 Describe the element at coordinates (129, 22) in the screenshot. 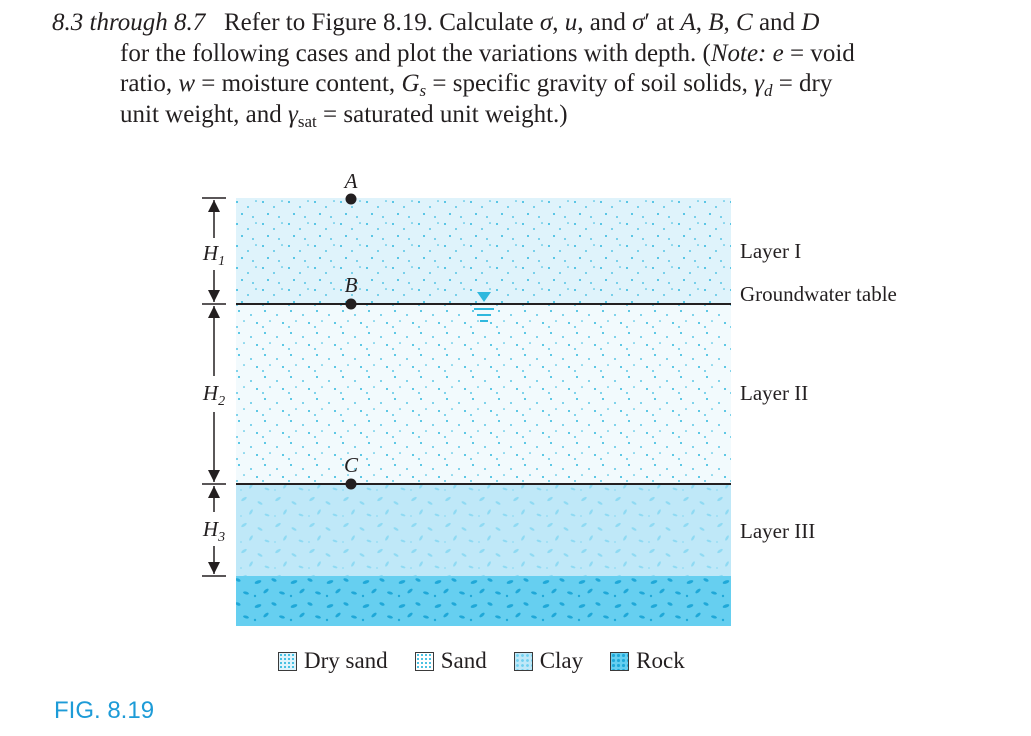

I see `problem-number: 8.3 through 8.7` at that location.